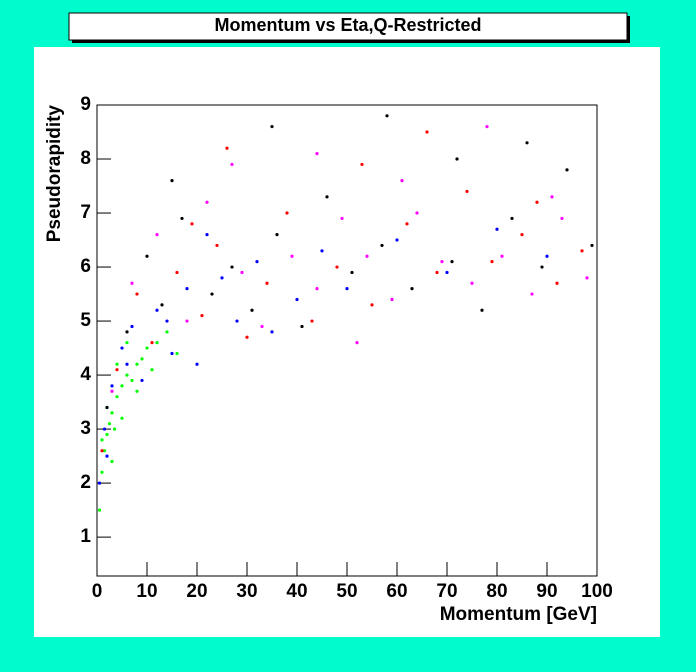  Describe the element at coordinates (85, 266) in the screenshot. I see `y-tick-label: 6` at that location.